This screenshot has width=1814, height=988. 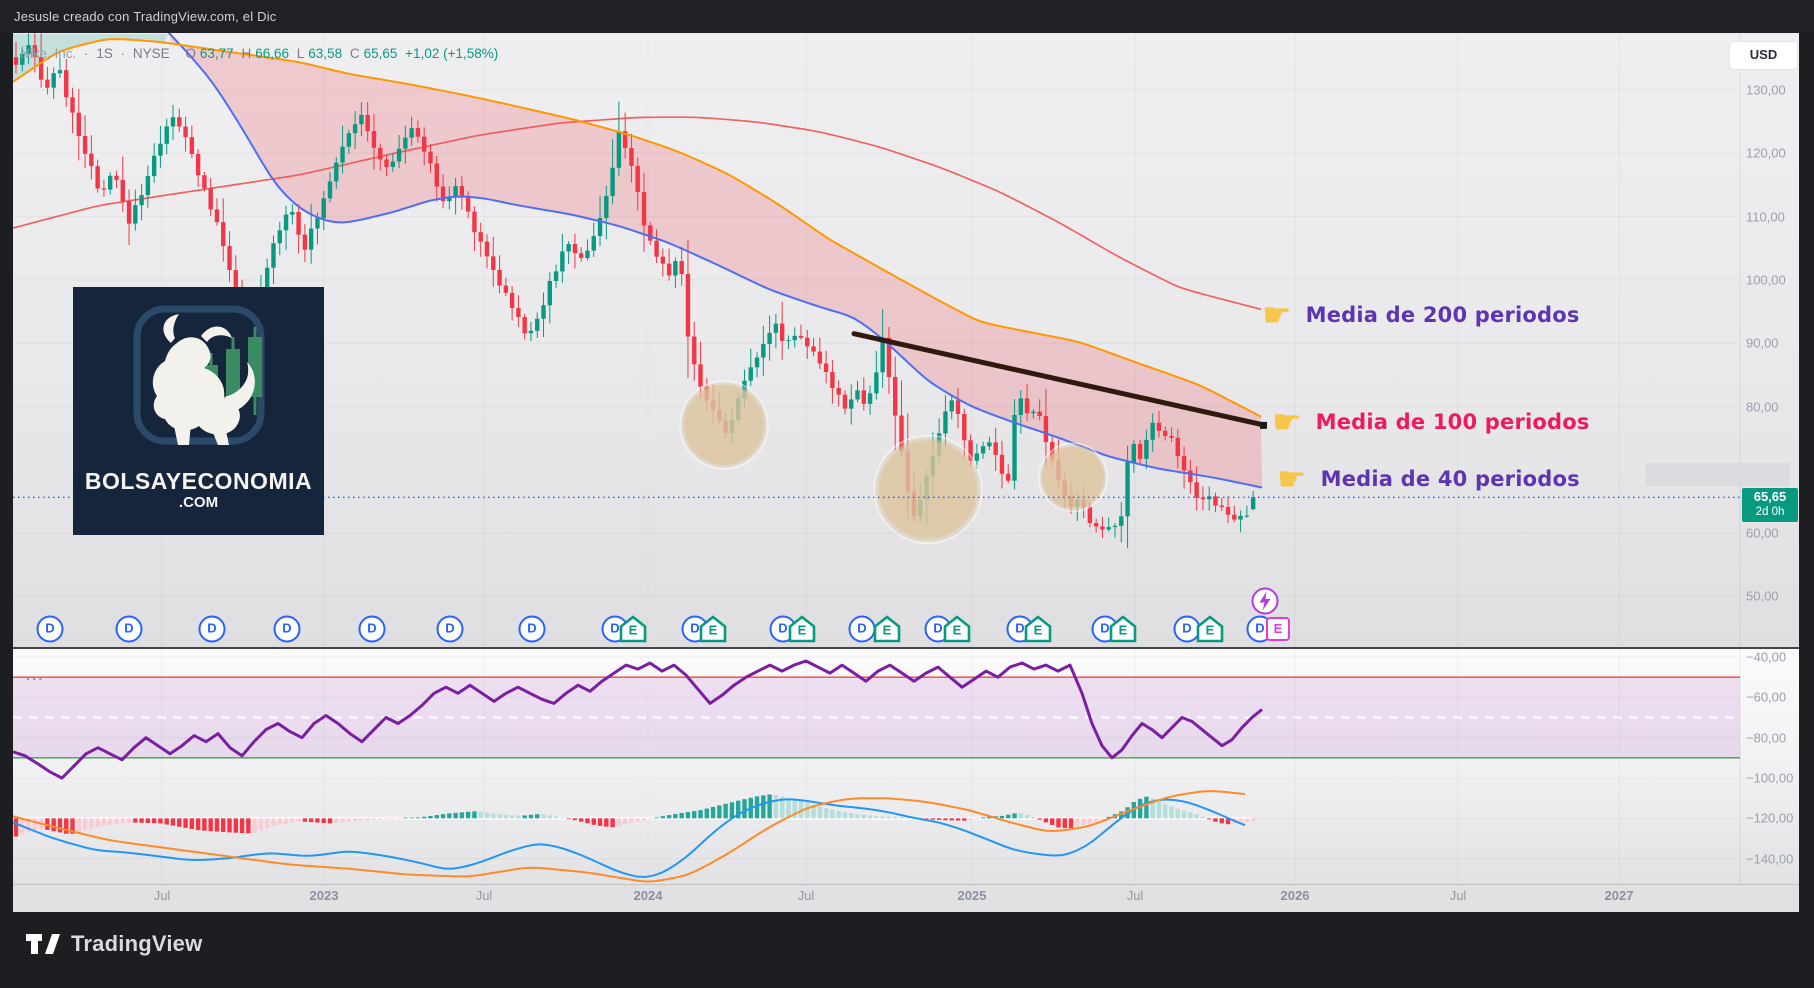 I want to click on footer-brand: TradingView, so click(x=113, y=944).